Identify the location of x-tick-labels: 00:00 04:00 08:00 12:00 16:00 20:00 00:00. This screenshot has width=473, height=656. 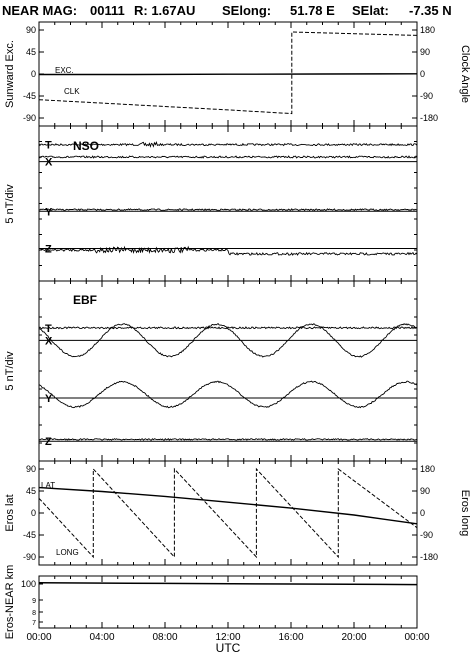
(227, 637).